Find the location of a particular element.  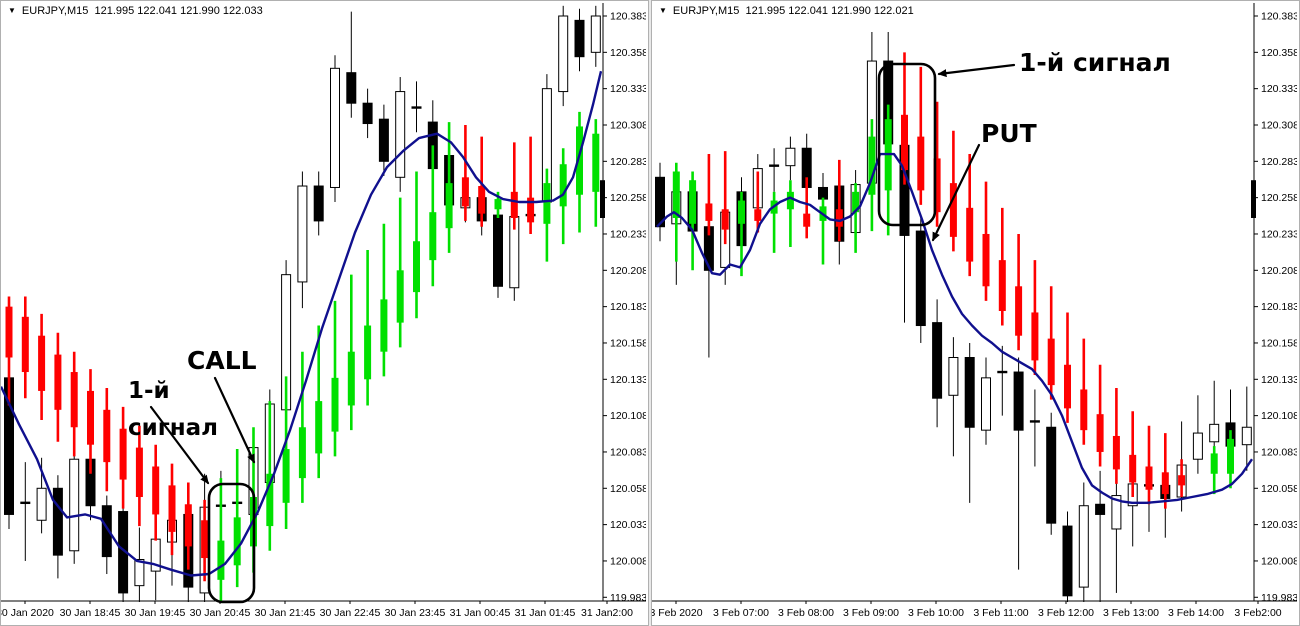

time-tick-label: 3 Feb 13:00 is located at coordinates (1131, 613).